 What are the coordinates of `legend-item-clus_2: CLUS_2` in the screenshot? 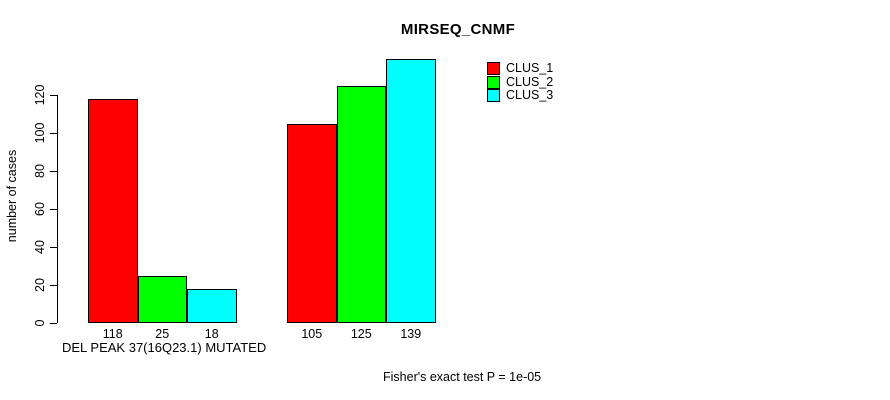 It's located at (520, 82).